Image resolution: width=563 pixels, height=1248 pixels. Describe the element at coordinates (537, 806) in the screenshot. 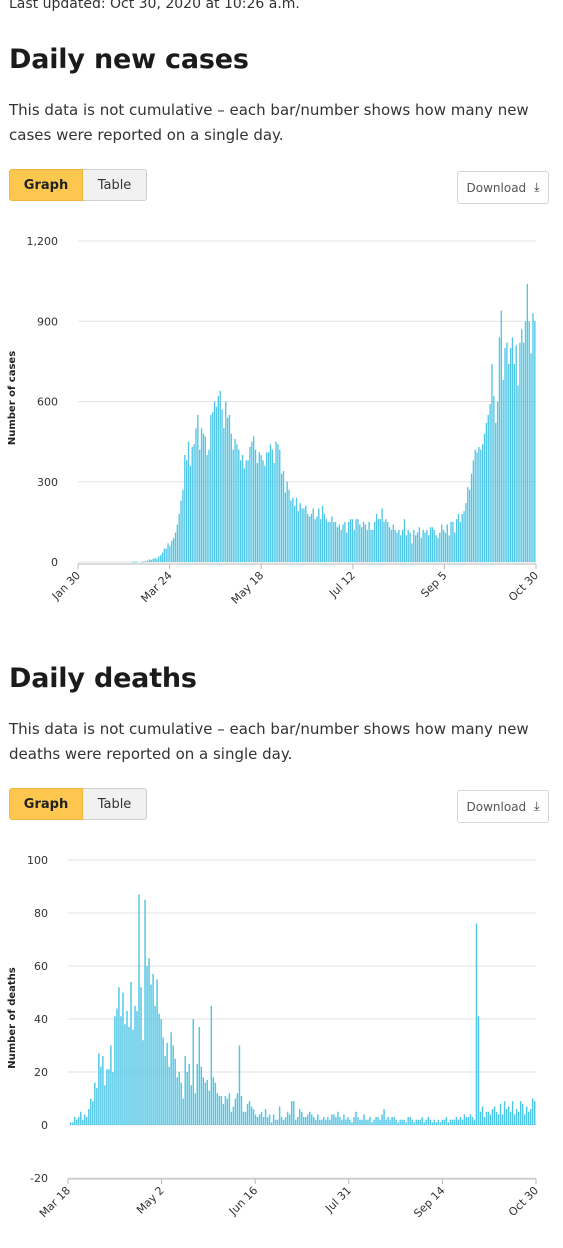

I see `download-icon: ⤓` at that location.